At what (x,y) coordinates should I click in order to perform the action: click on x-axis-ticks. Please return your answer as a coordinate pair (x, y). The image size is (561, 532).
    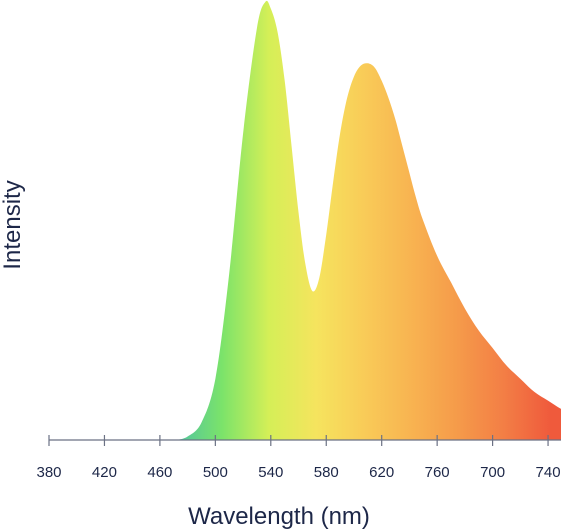
    Looking at the image, I should click on (298, 440).